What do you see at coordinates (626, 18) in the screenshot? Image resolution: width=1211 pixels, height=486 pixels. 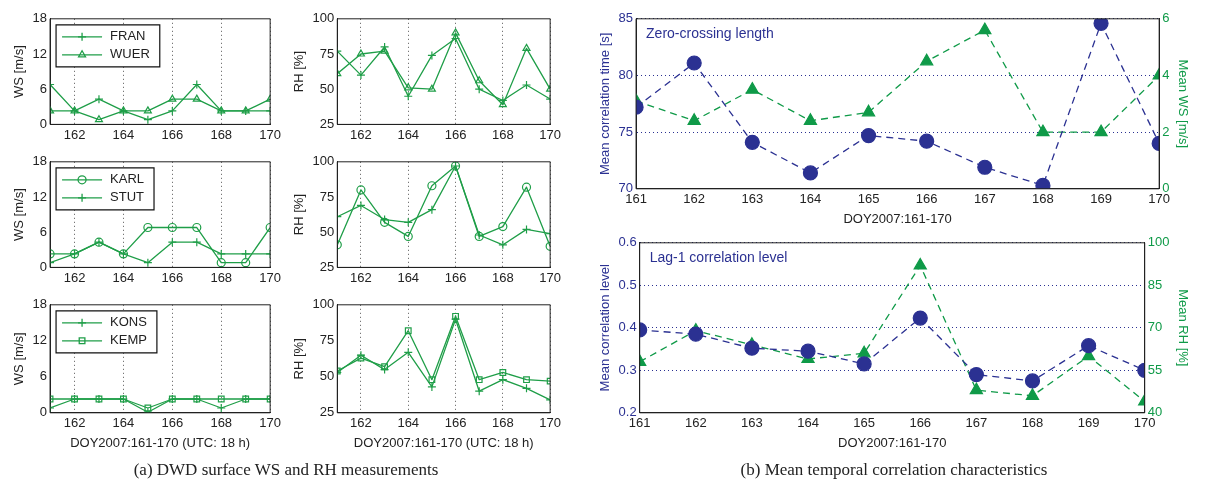 I see `y-tick-label: 85` at bounding box center [626, 18].